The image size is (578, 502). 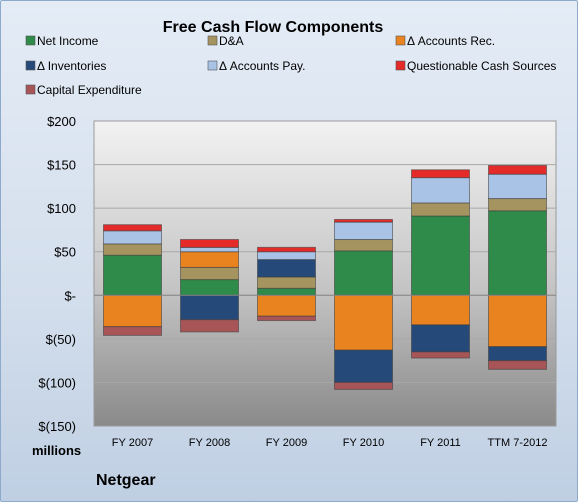 I want to click on unit-label: millions, so click(x=56, y=450).